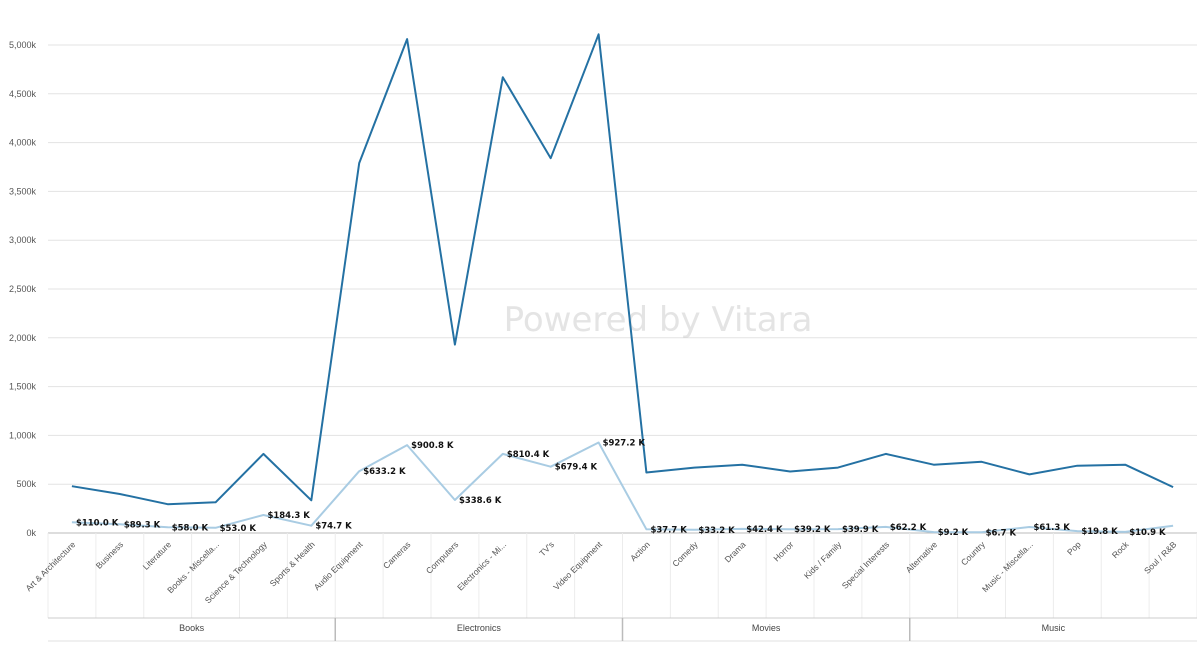 The width and height of the screenshot is (1197, 653). I want to click on x-tick-label: Sports & Health, so click(292, 563).